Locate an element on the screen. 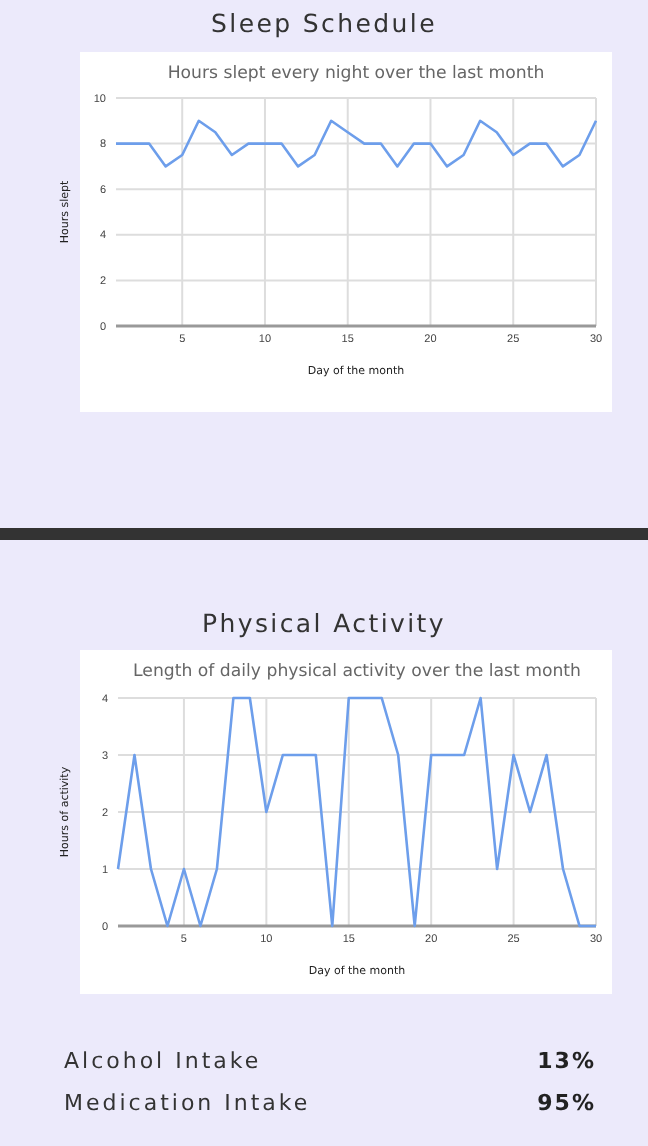 The image size is (648, 1146). line-series is located at coordinates (356, 143).